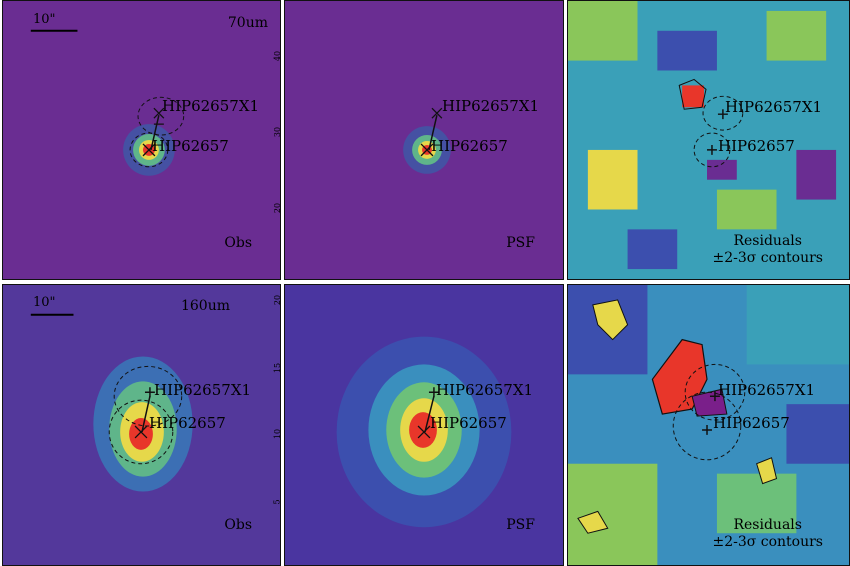  Describe the element at coordinates (205, 306) in the screenshot. I see `band-label: 160um` at that location.